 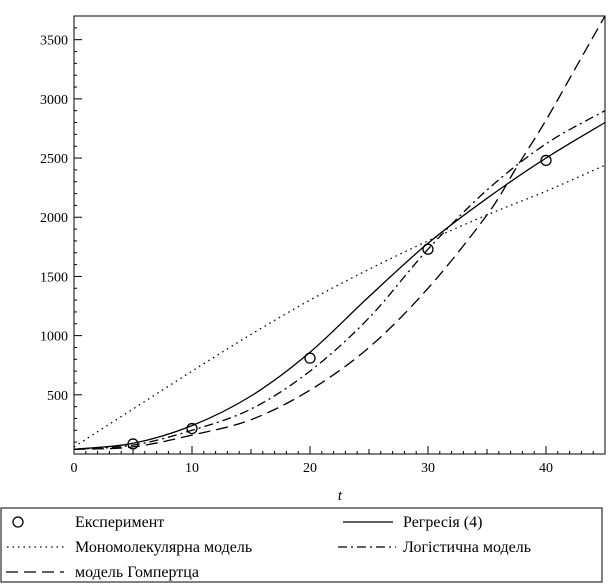 What do you see at coordinates (119, 522) in the screenshot?
I see `legend-label: Експеримент` at bounding box center [119, 522].